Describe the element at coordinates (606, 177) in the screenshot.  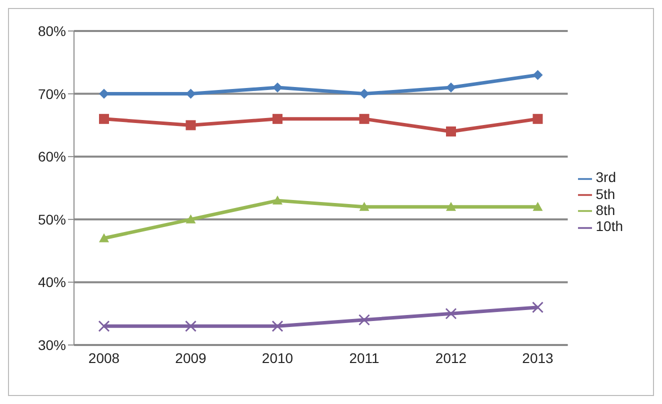
I see `legend-label: 3rd` at that location.